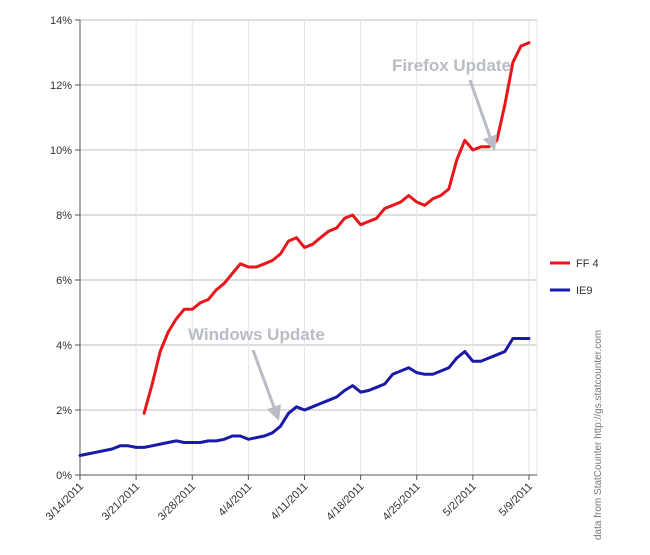  I want to click on legend: FF 4 IE9, so click(574, 277).